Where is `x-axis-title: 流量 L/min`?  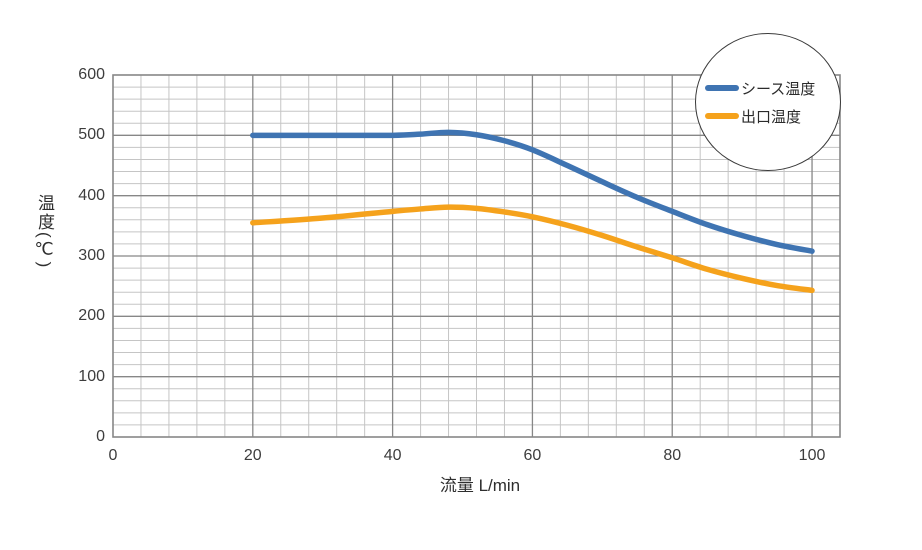 x-axis-title: 流量 L/min is located at coordinates (480, 485).